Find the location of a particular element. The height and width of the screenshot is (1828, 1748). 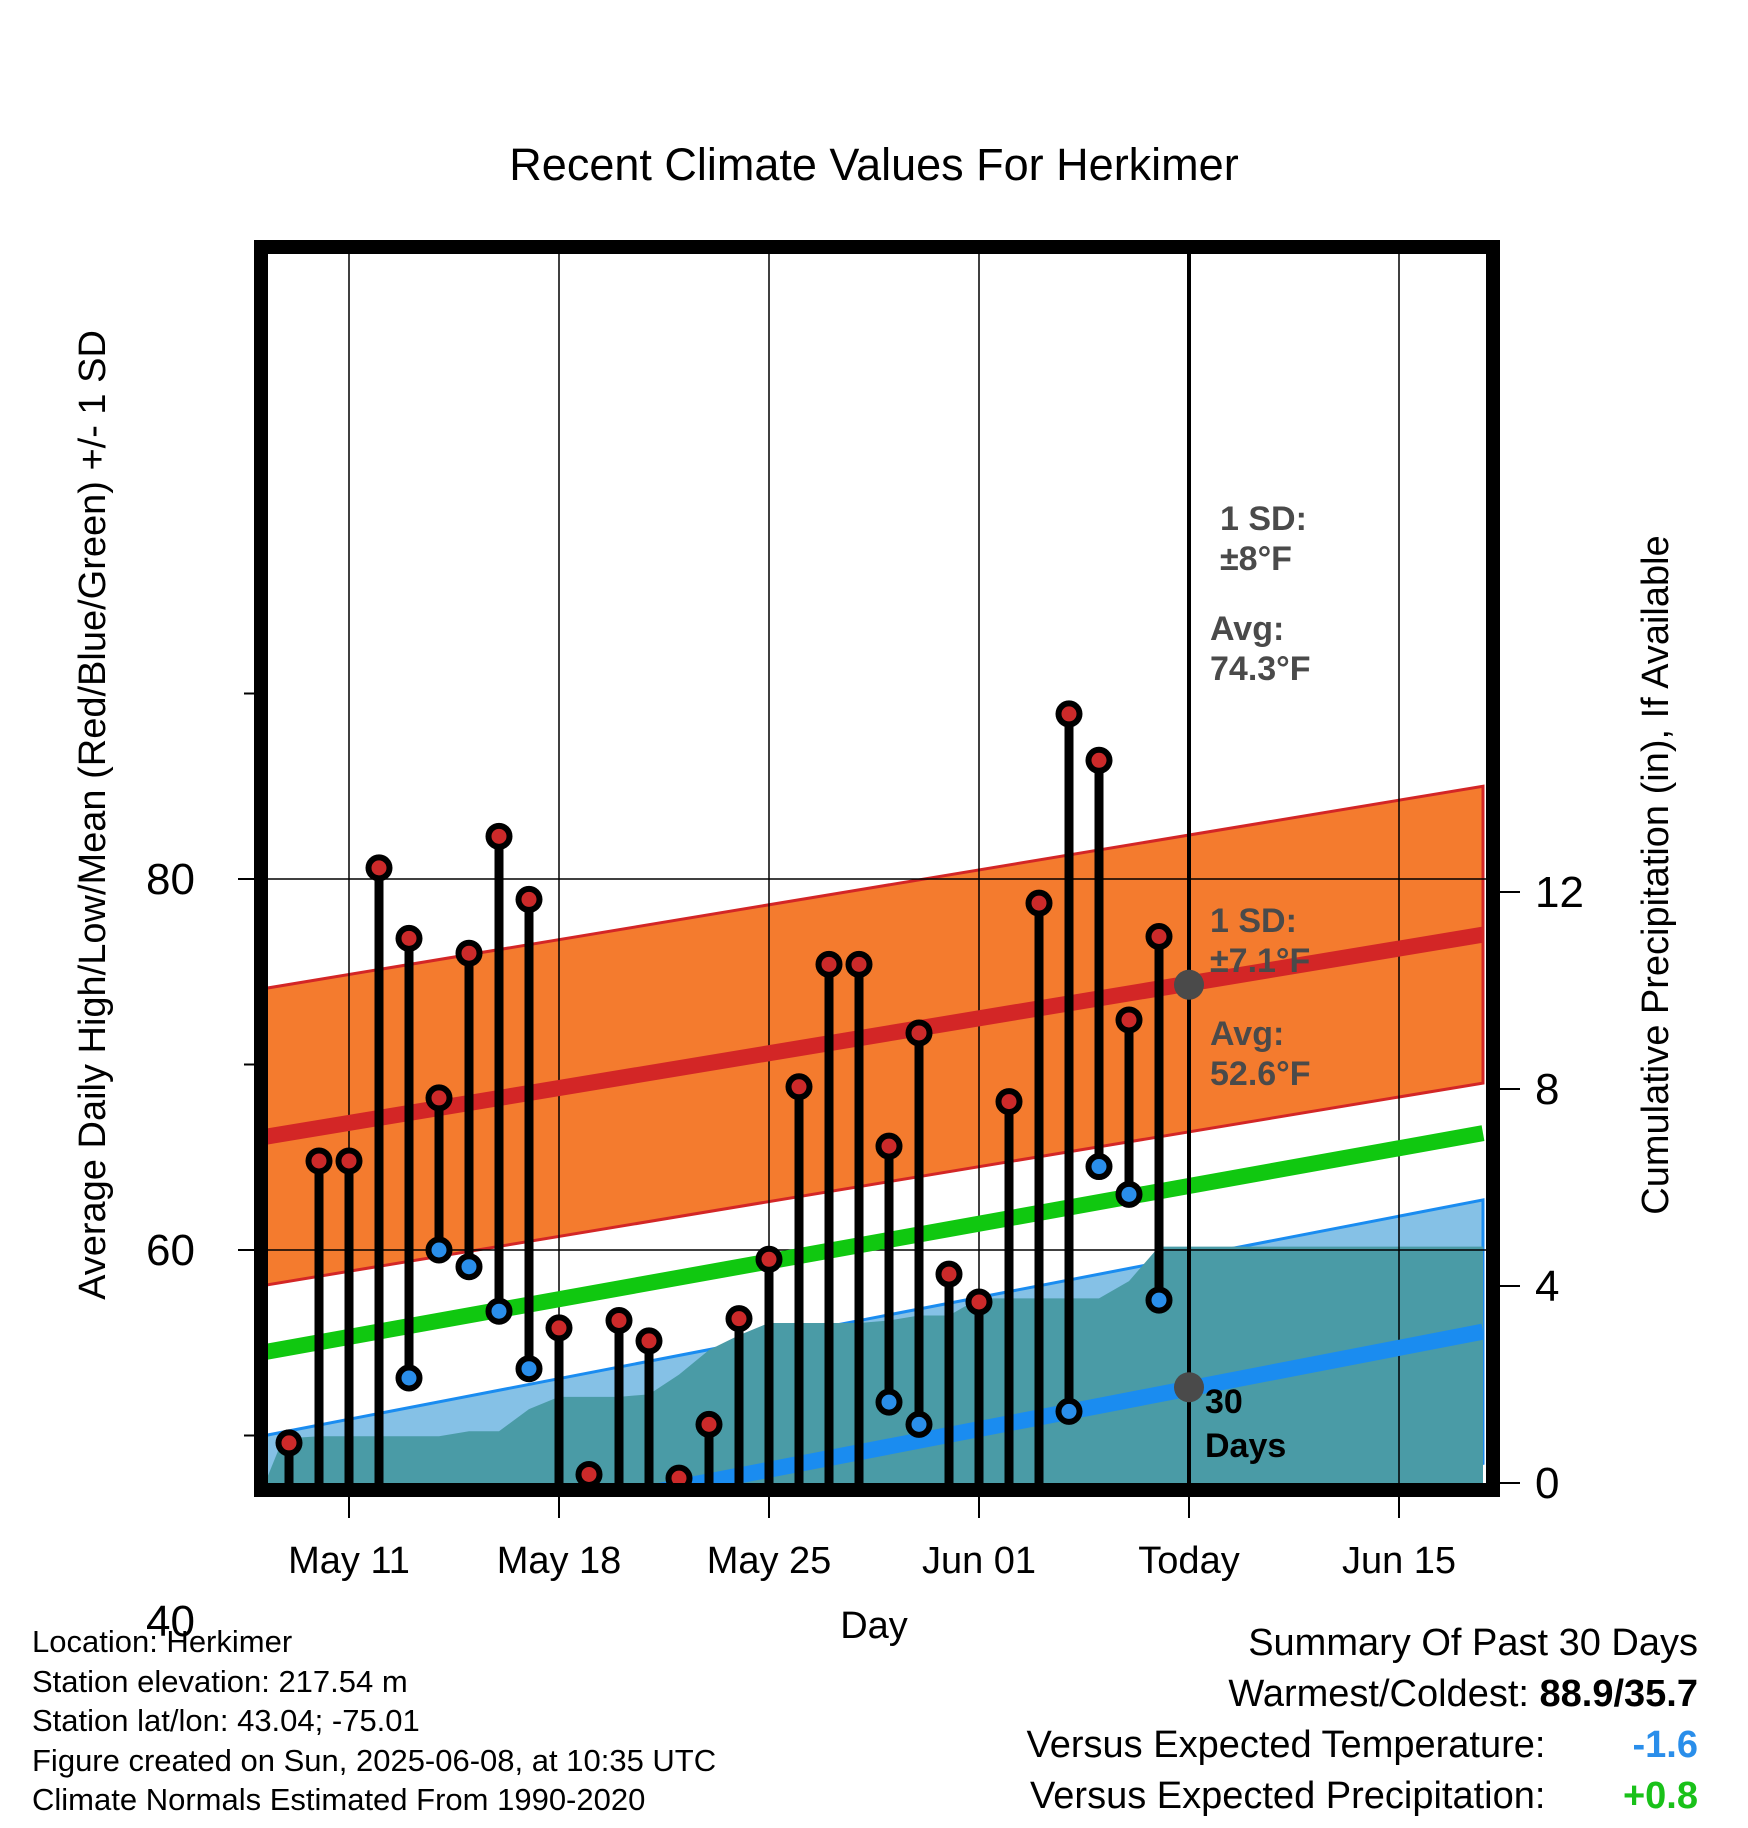

low-avg-annotation: Avg: 52.6°F is located at coordinates (1260, 1054).